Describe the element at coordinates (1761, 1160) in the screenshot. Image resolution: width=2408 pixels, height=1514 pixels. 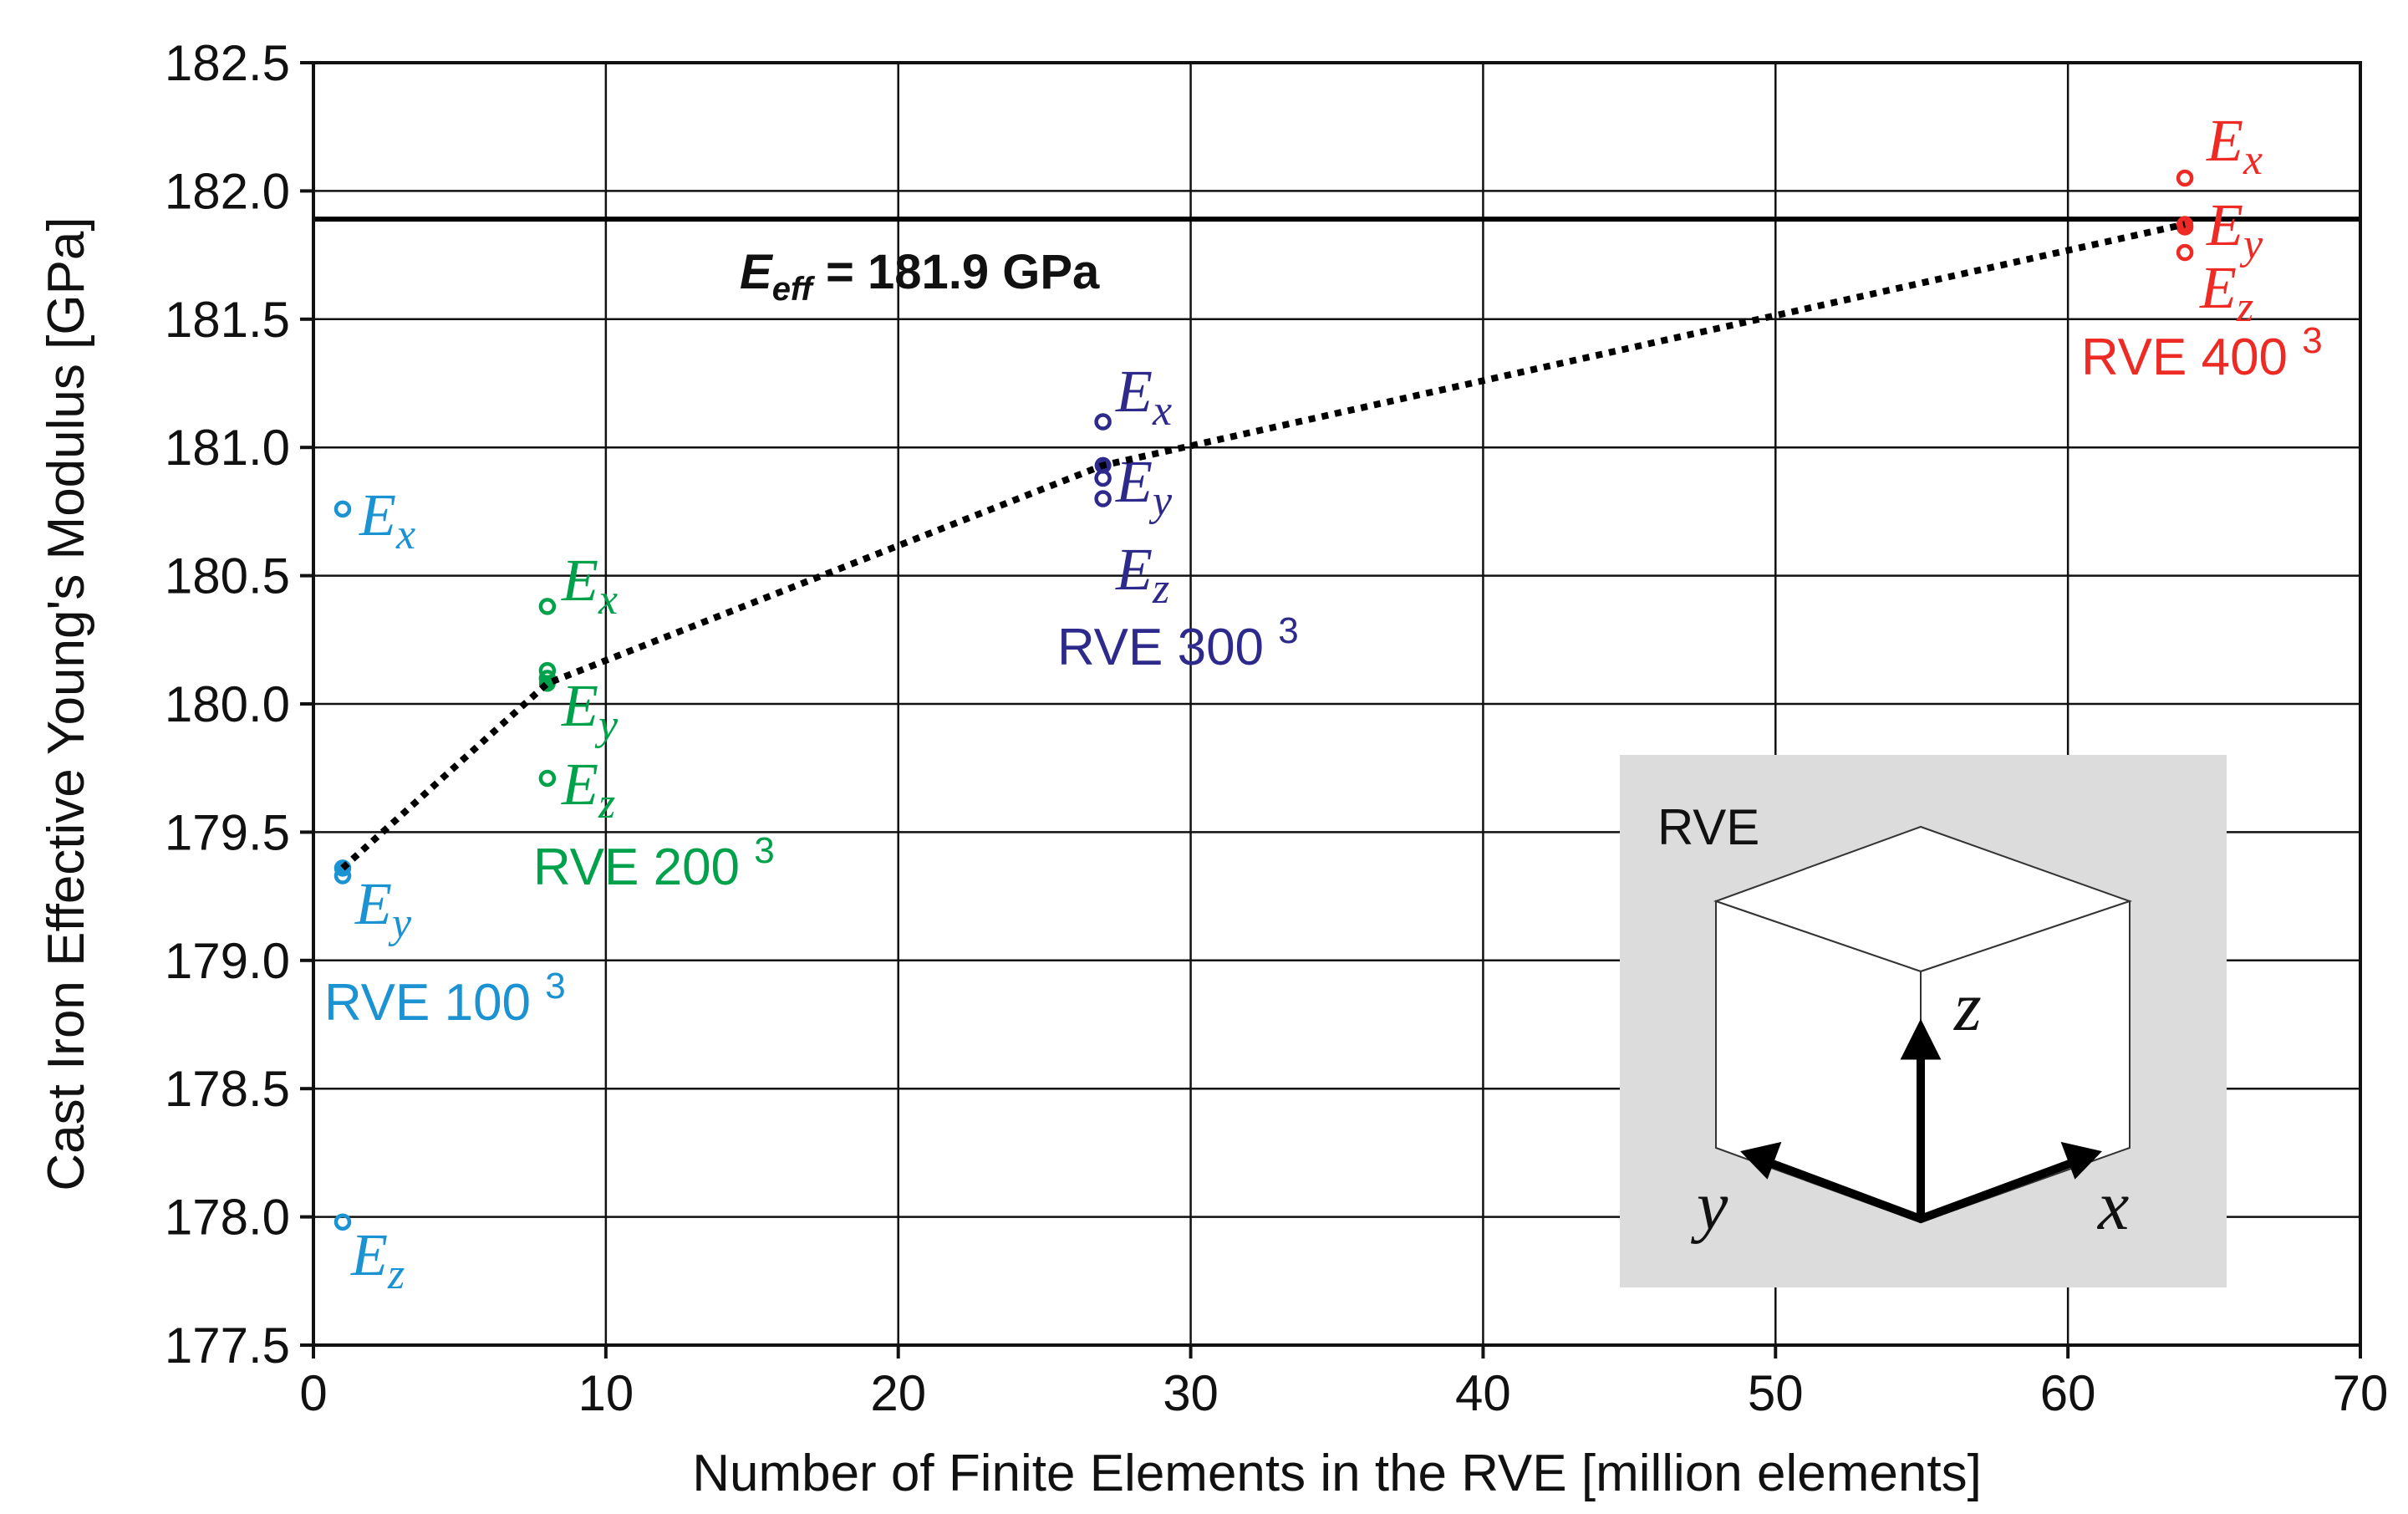
I see `y-arrowhead` at that location.